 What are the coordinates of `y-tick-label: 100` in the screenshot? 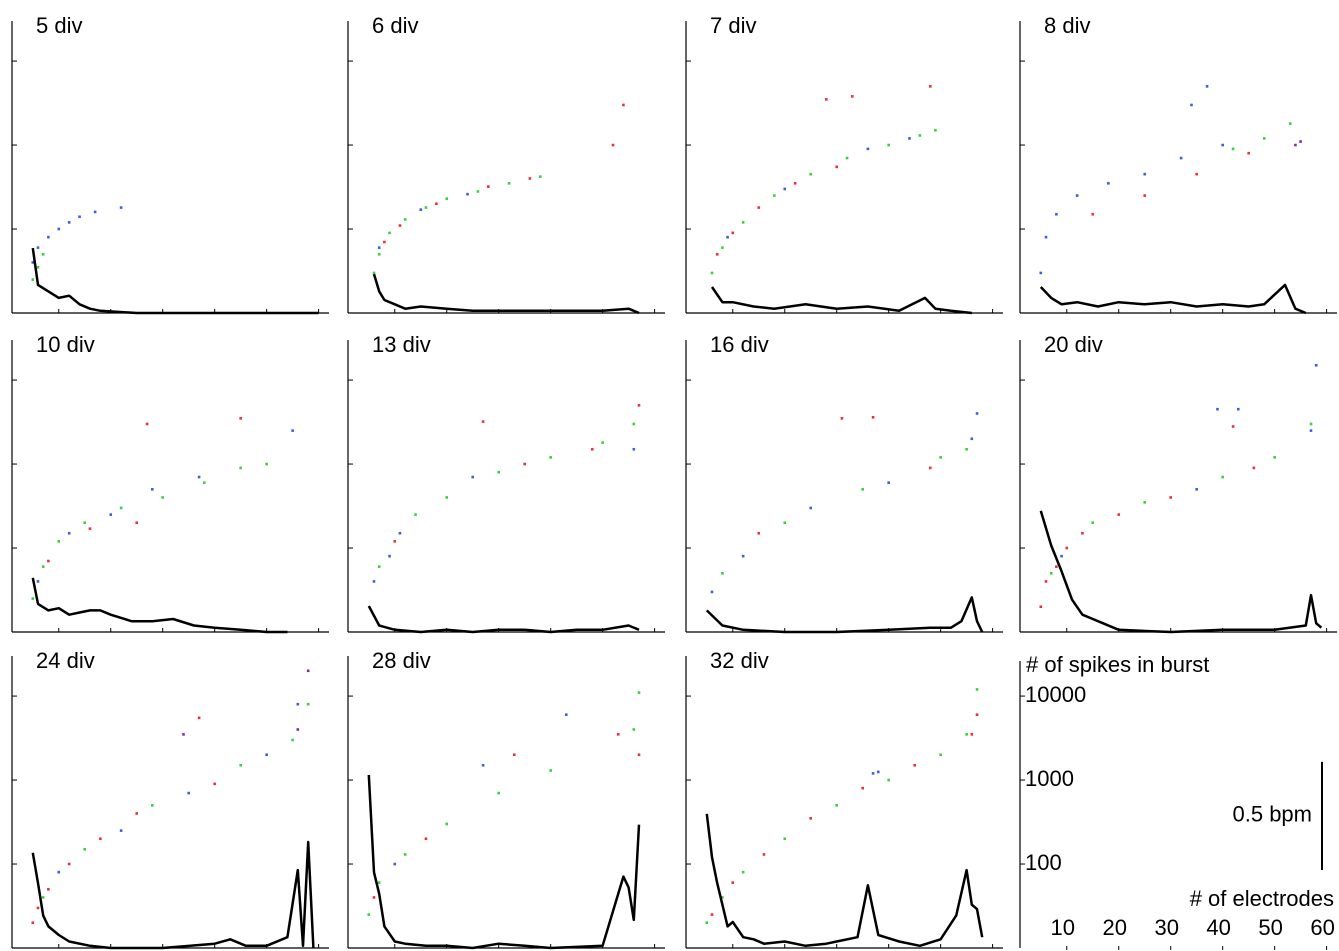 It's located at (1043, 862).